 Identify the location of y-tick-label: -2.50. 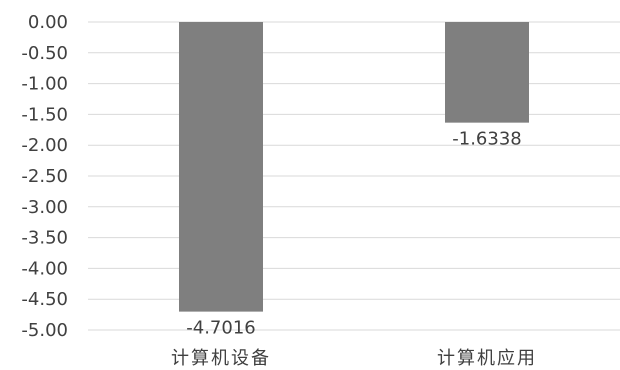
(44, 176).